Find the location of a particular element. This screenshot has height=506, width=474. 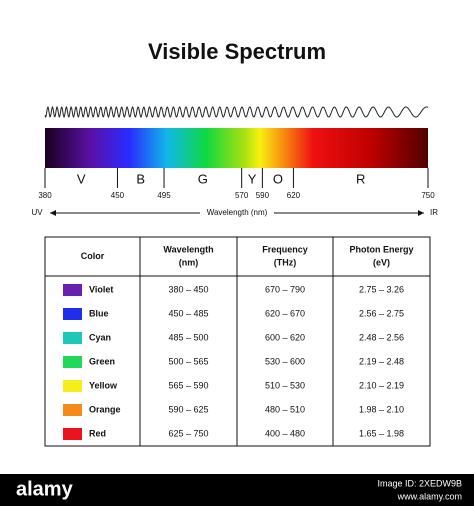

table-cell: 620 – 670 is located at coordinates (285, 313).